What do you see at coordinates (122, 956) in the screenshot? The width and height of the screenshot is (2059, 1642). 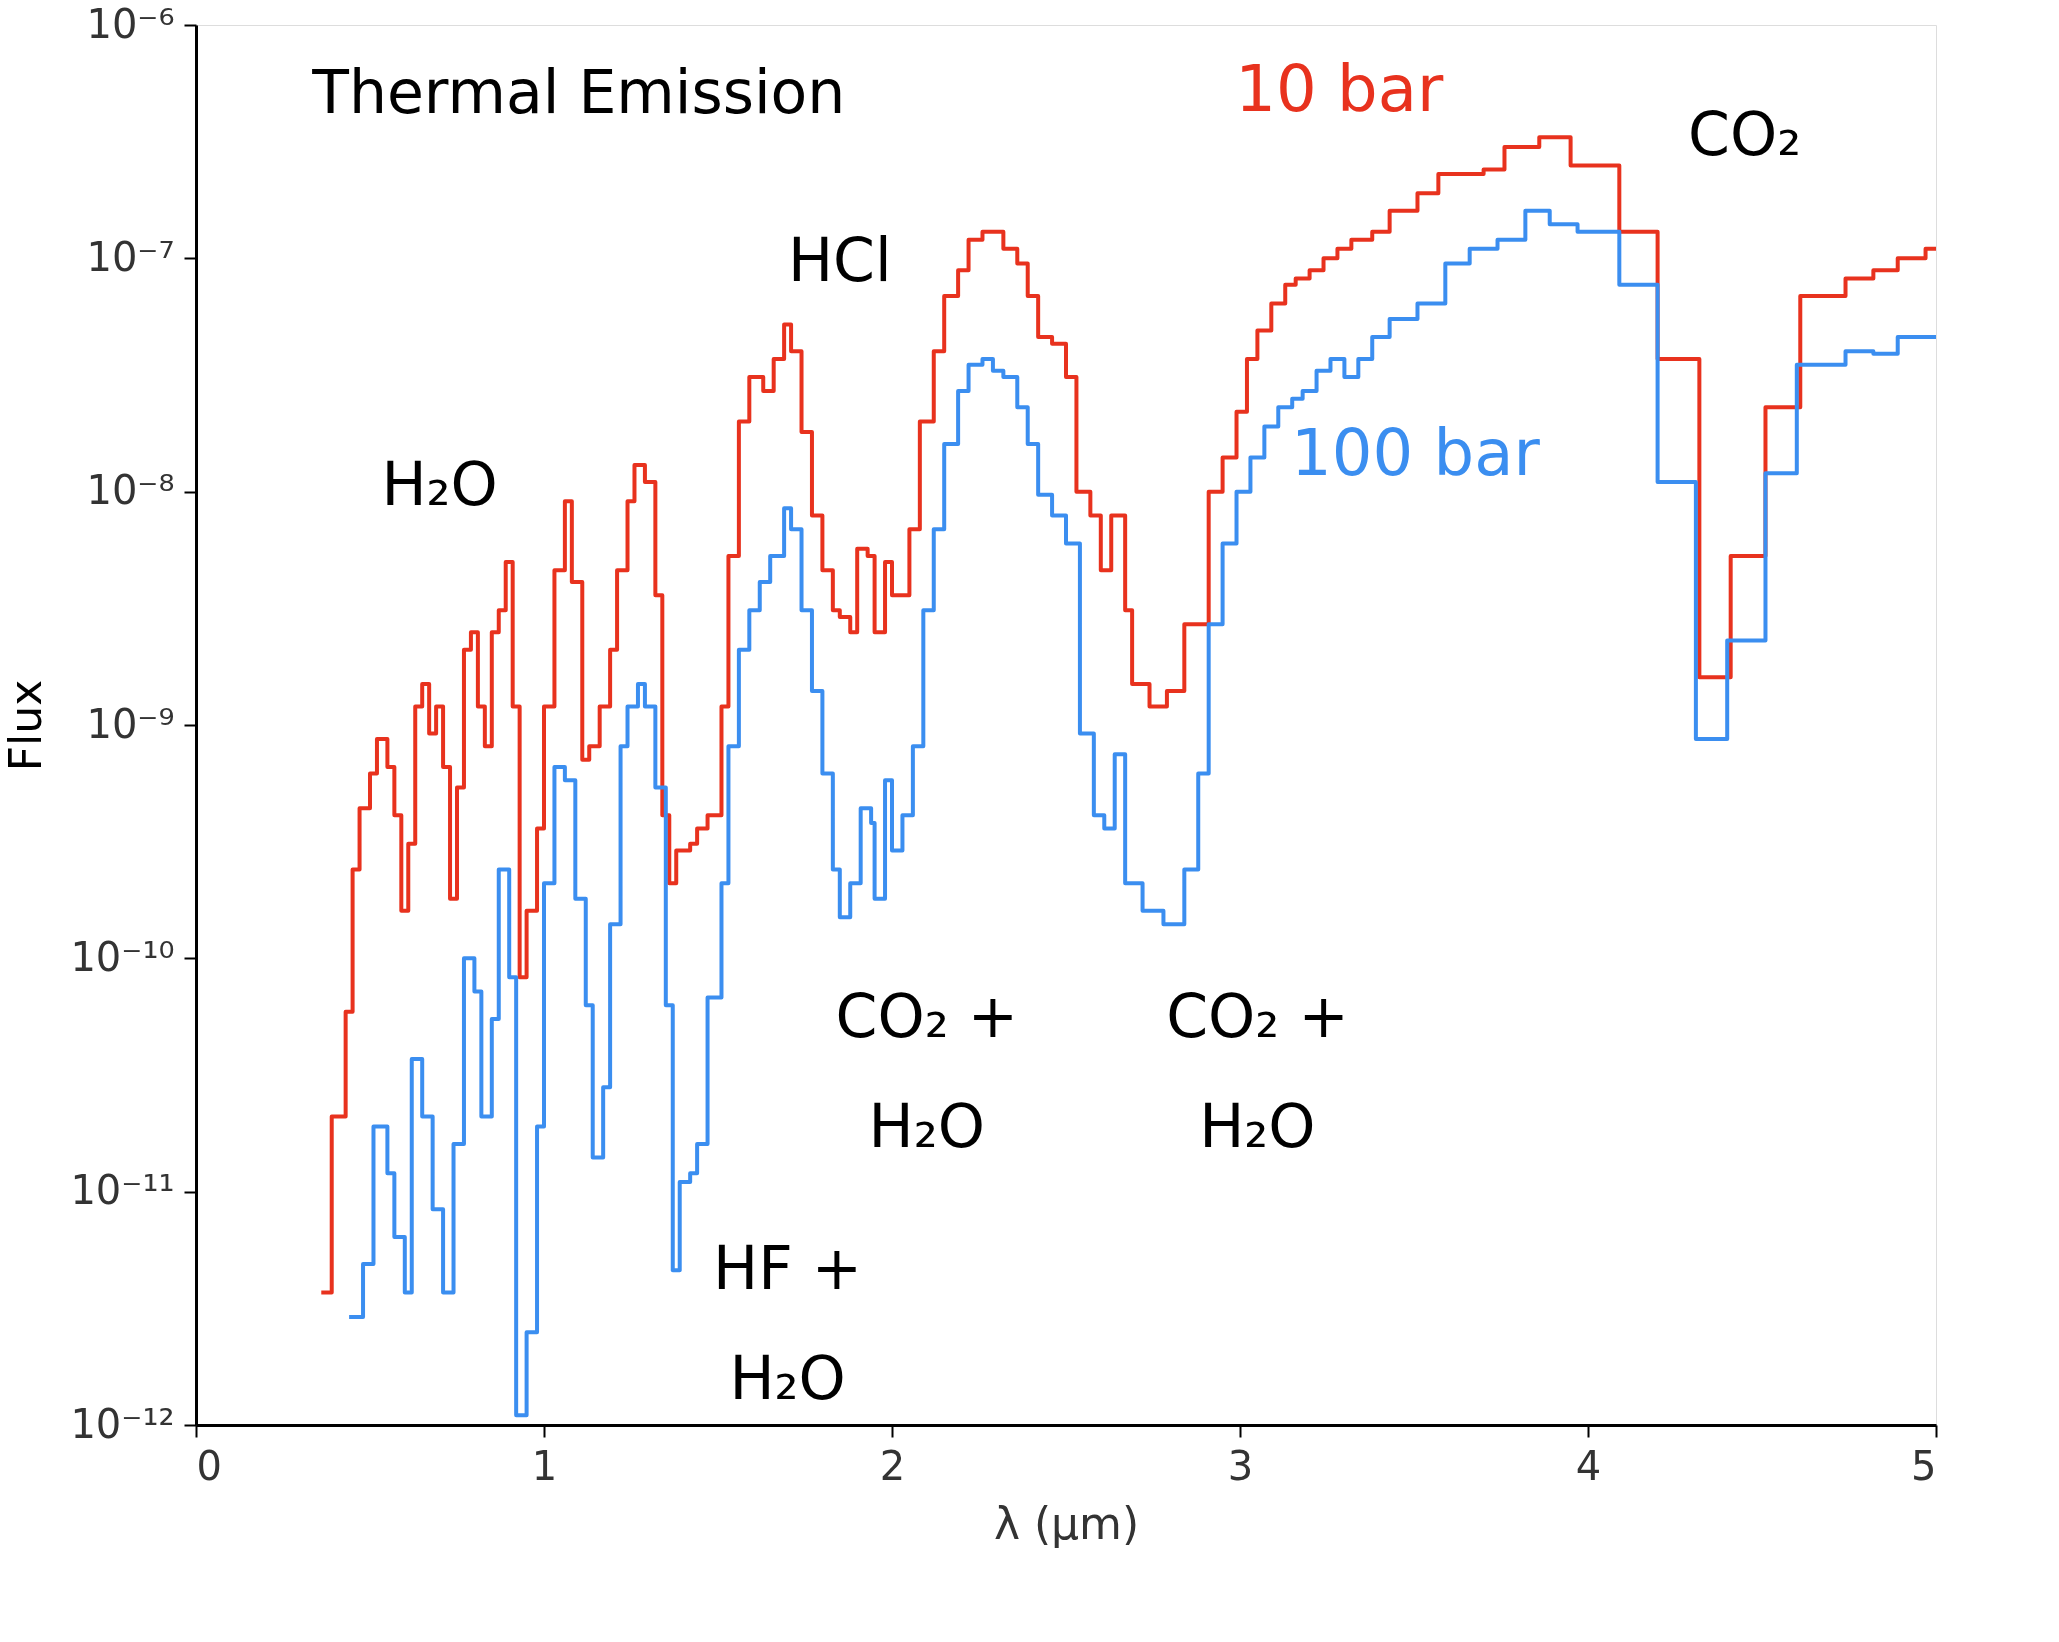 I see `y-tick-label: 10⁻¹⁰` at bounding box center [122, 956].